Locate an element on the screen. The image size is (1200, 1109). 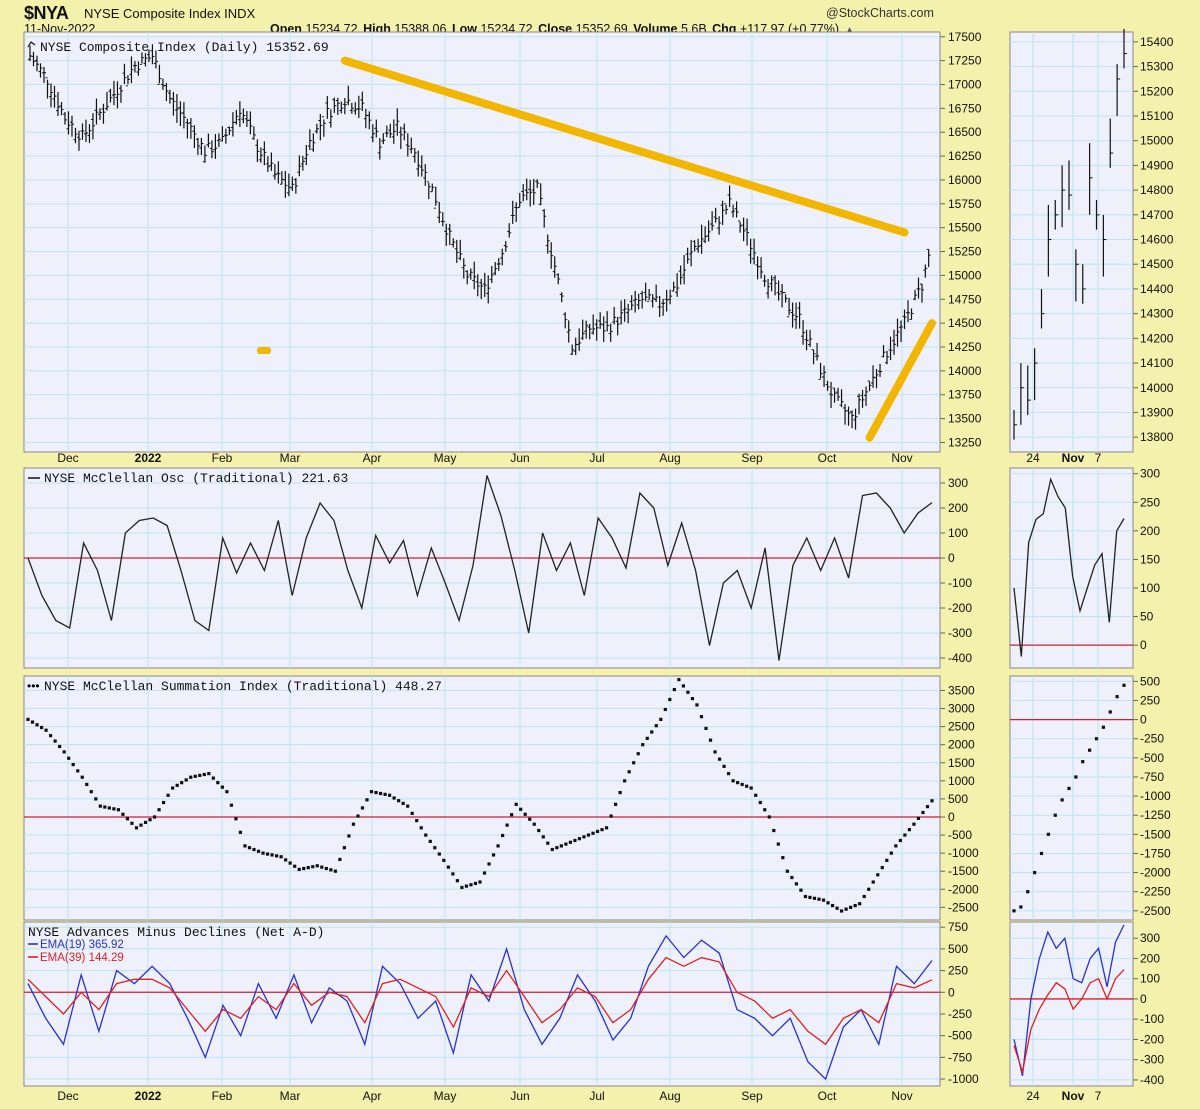
osc-zoom-ytick-label: 200 is located at coordinates (1150, 531).